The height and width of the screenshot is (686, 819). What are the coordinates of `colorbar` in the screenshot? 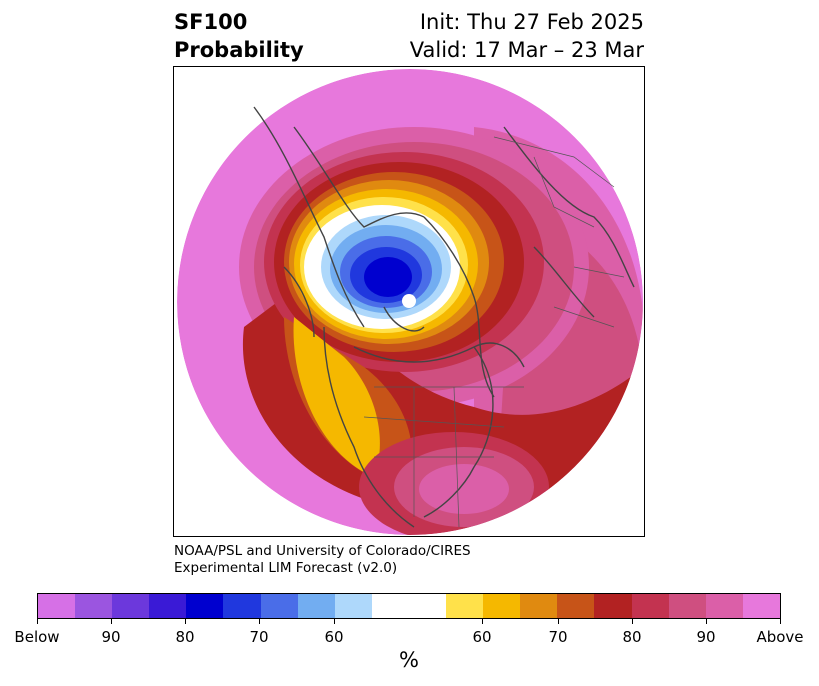 It's located at (409, 606).